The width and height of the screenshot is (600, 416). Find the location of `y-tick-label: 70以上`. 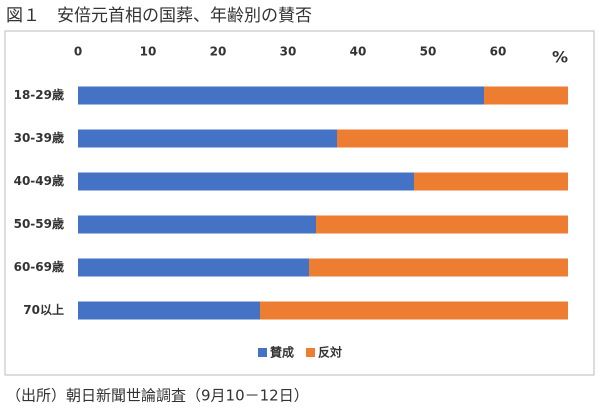

y-tick-label: 70以上 is located at coordinates (43, 309).